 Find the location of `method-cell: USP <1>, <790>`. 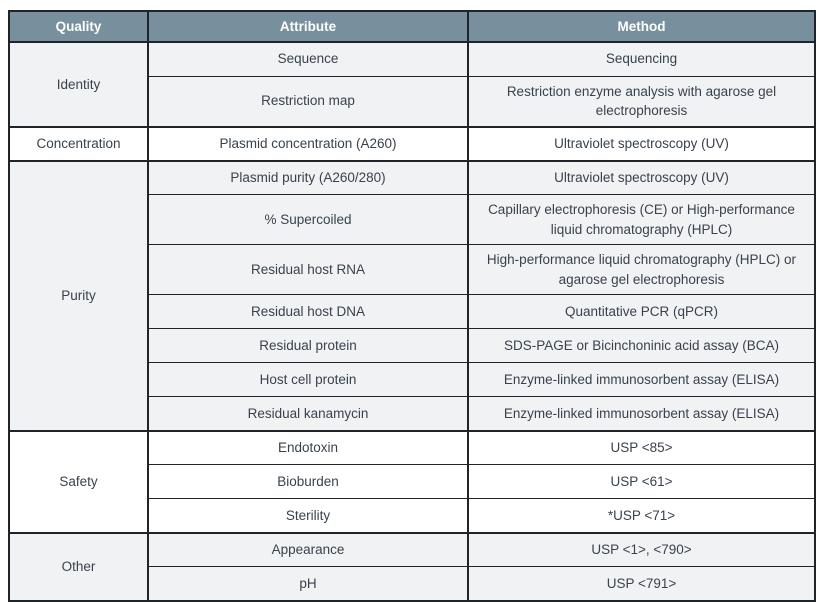

method-cell: USP <1>, <790> is located at coordinates (641, 549).